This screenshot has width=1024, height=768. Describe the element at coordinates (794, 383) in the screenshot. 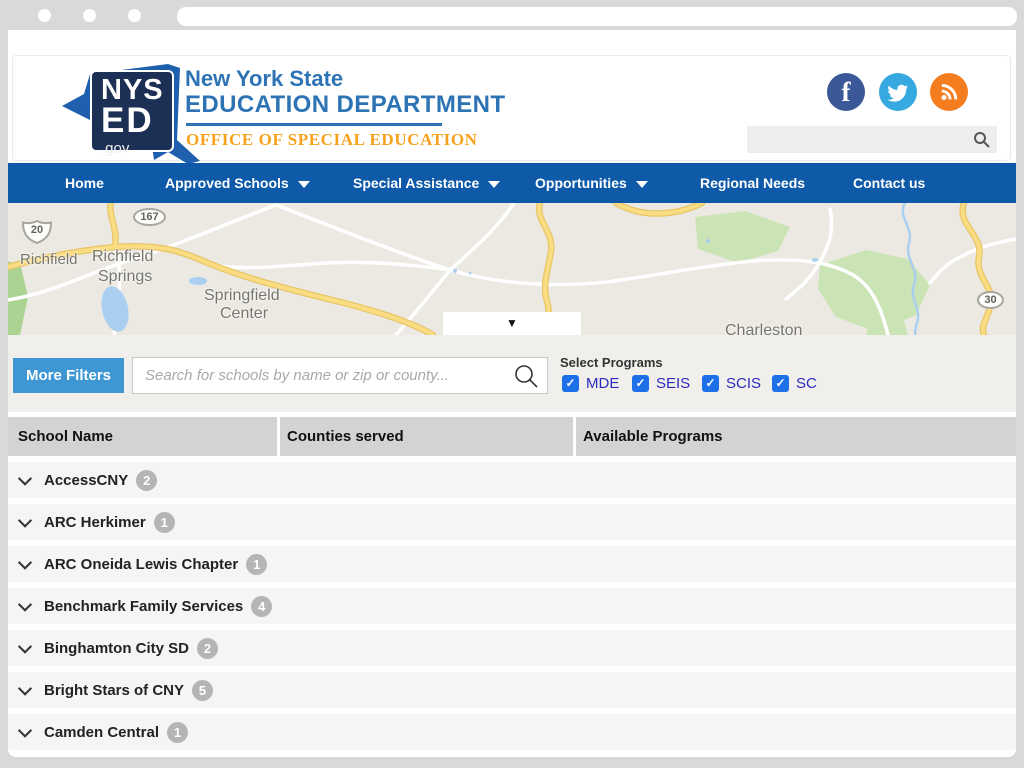

I see `program-checkbox-sc: ✓ SC` at that location.